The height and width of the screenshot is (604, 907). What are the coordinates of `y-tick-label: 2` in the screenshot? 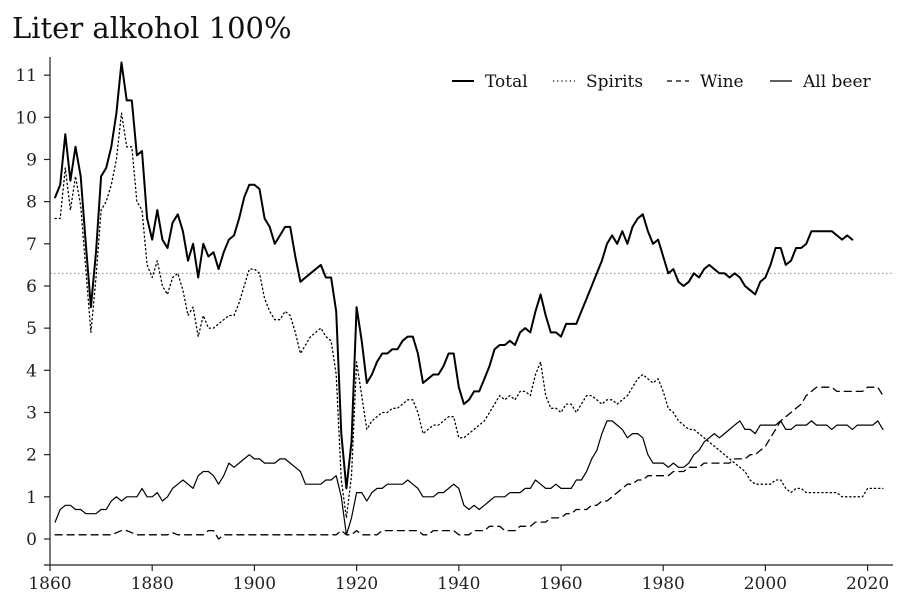 It's located at (31, 456).